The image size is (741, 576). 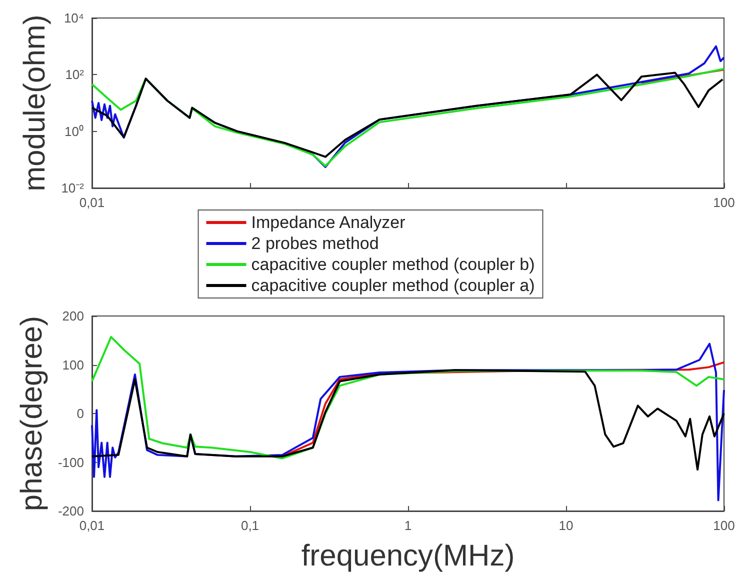 What do you see at coordinates (73, 364) in the screenshot?
I see `y-tick-label: 100` at bounding box center [73, 364].